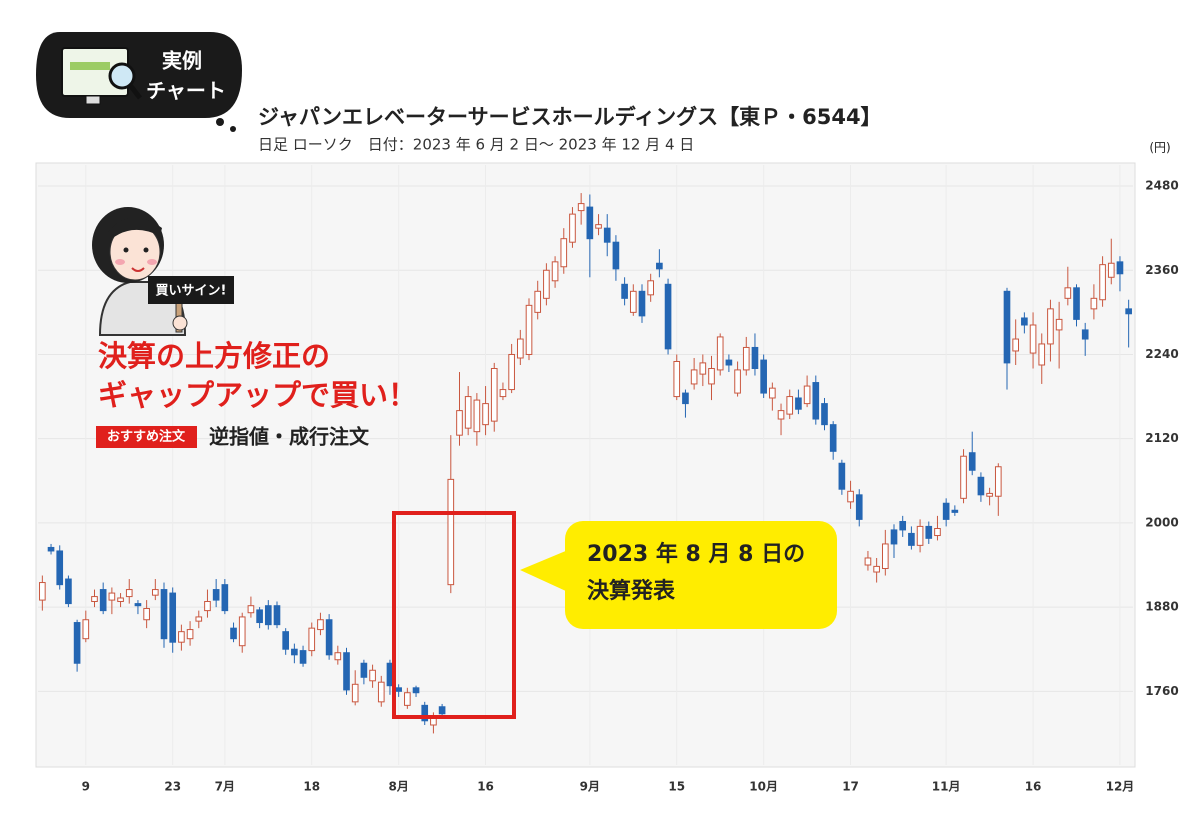  I want to click on callout, so click(701, 575).